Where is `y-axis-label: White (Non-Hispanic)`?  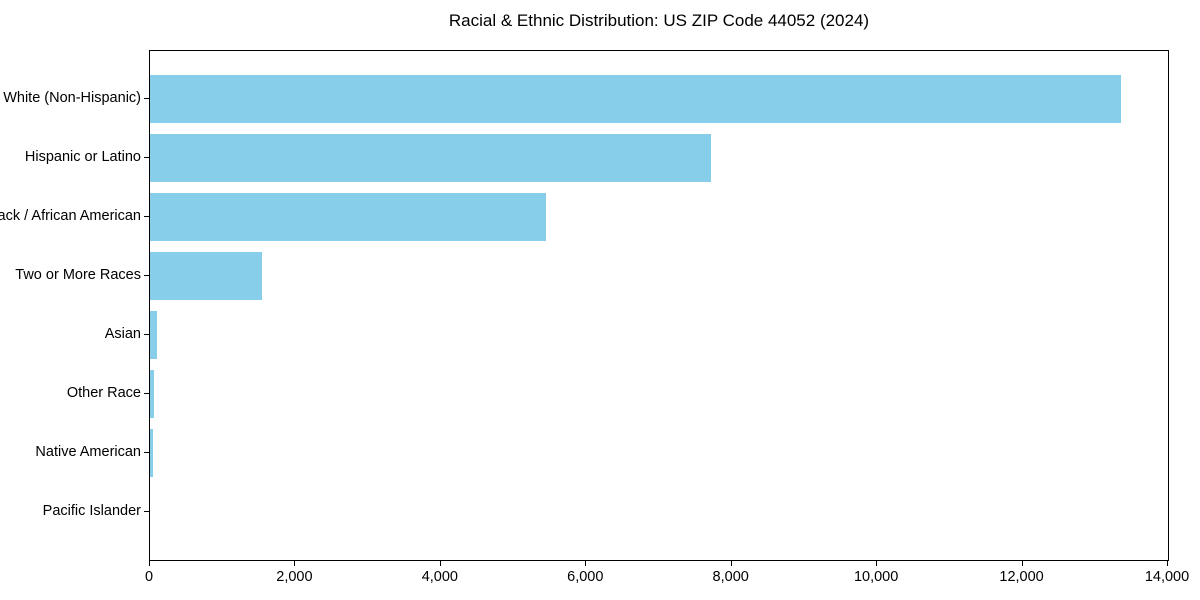
y-axis-label: White (Non-Hispanic) is located at coordinates (72, 98).